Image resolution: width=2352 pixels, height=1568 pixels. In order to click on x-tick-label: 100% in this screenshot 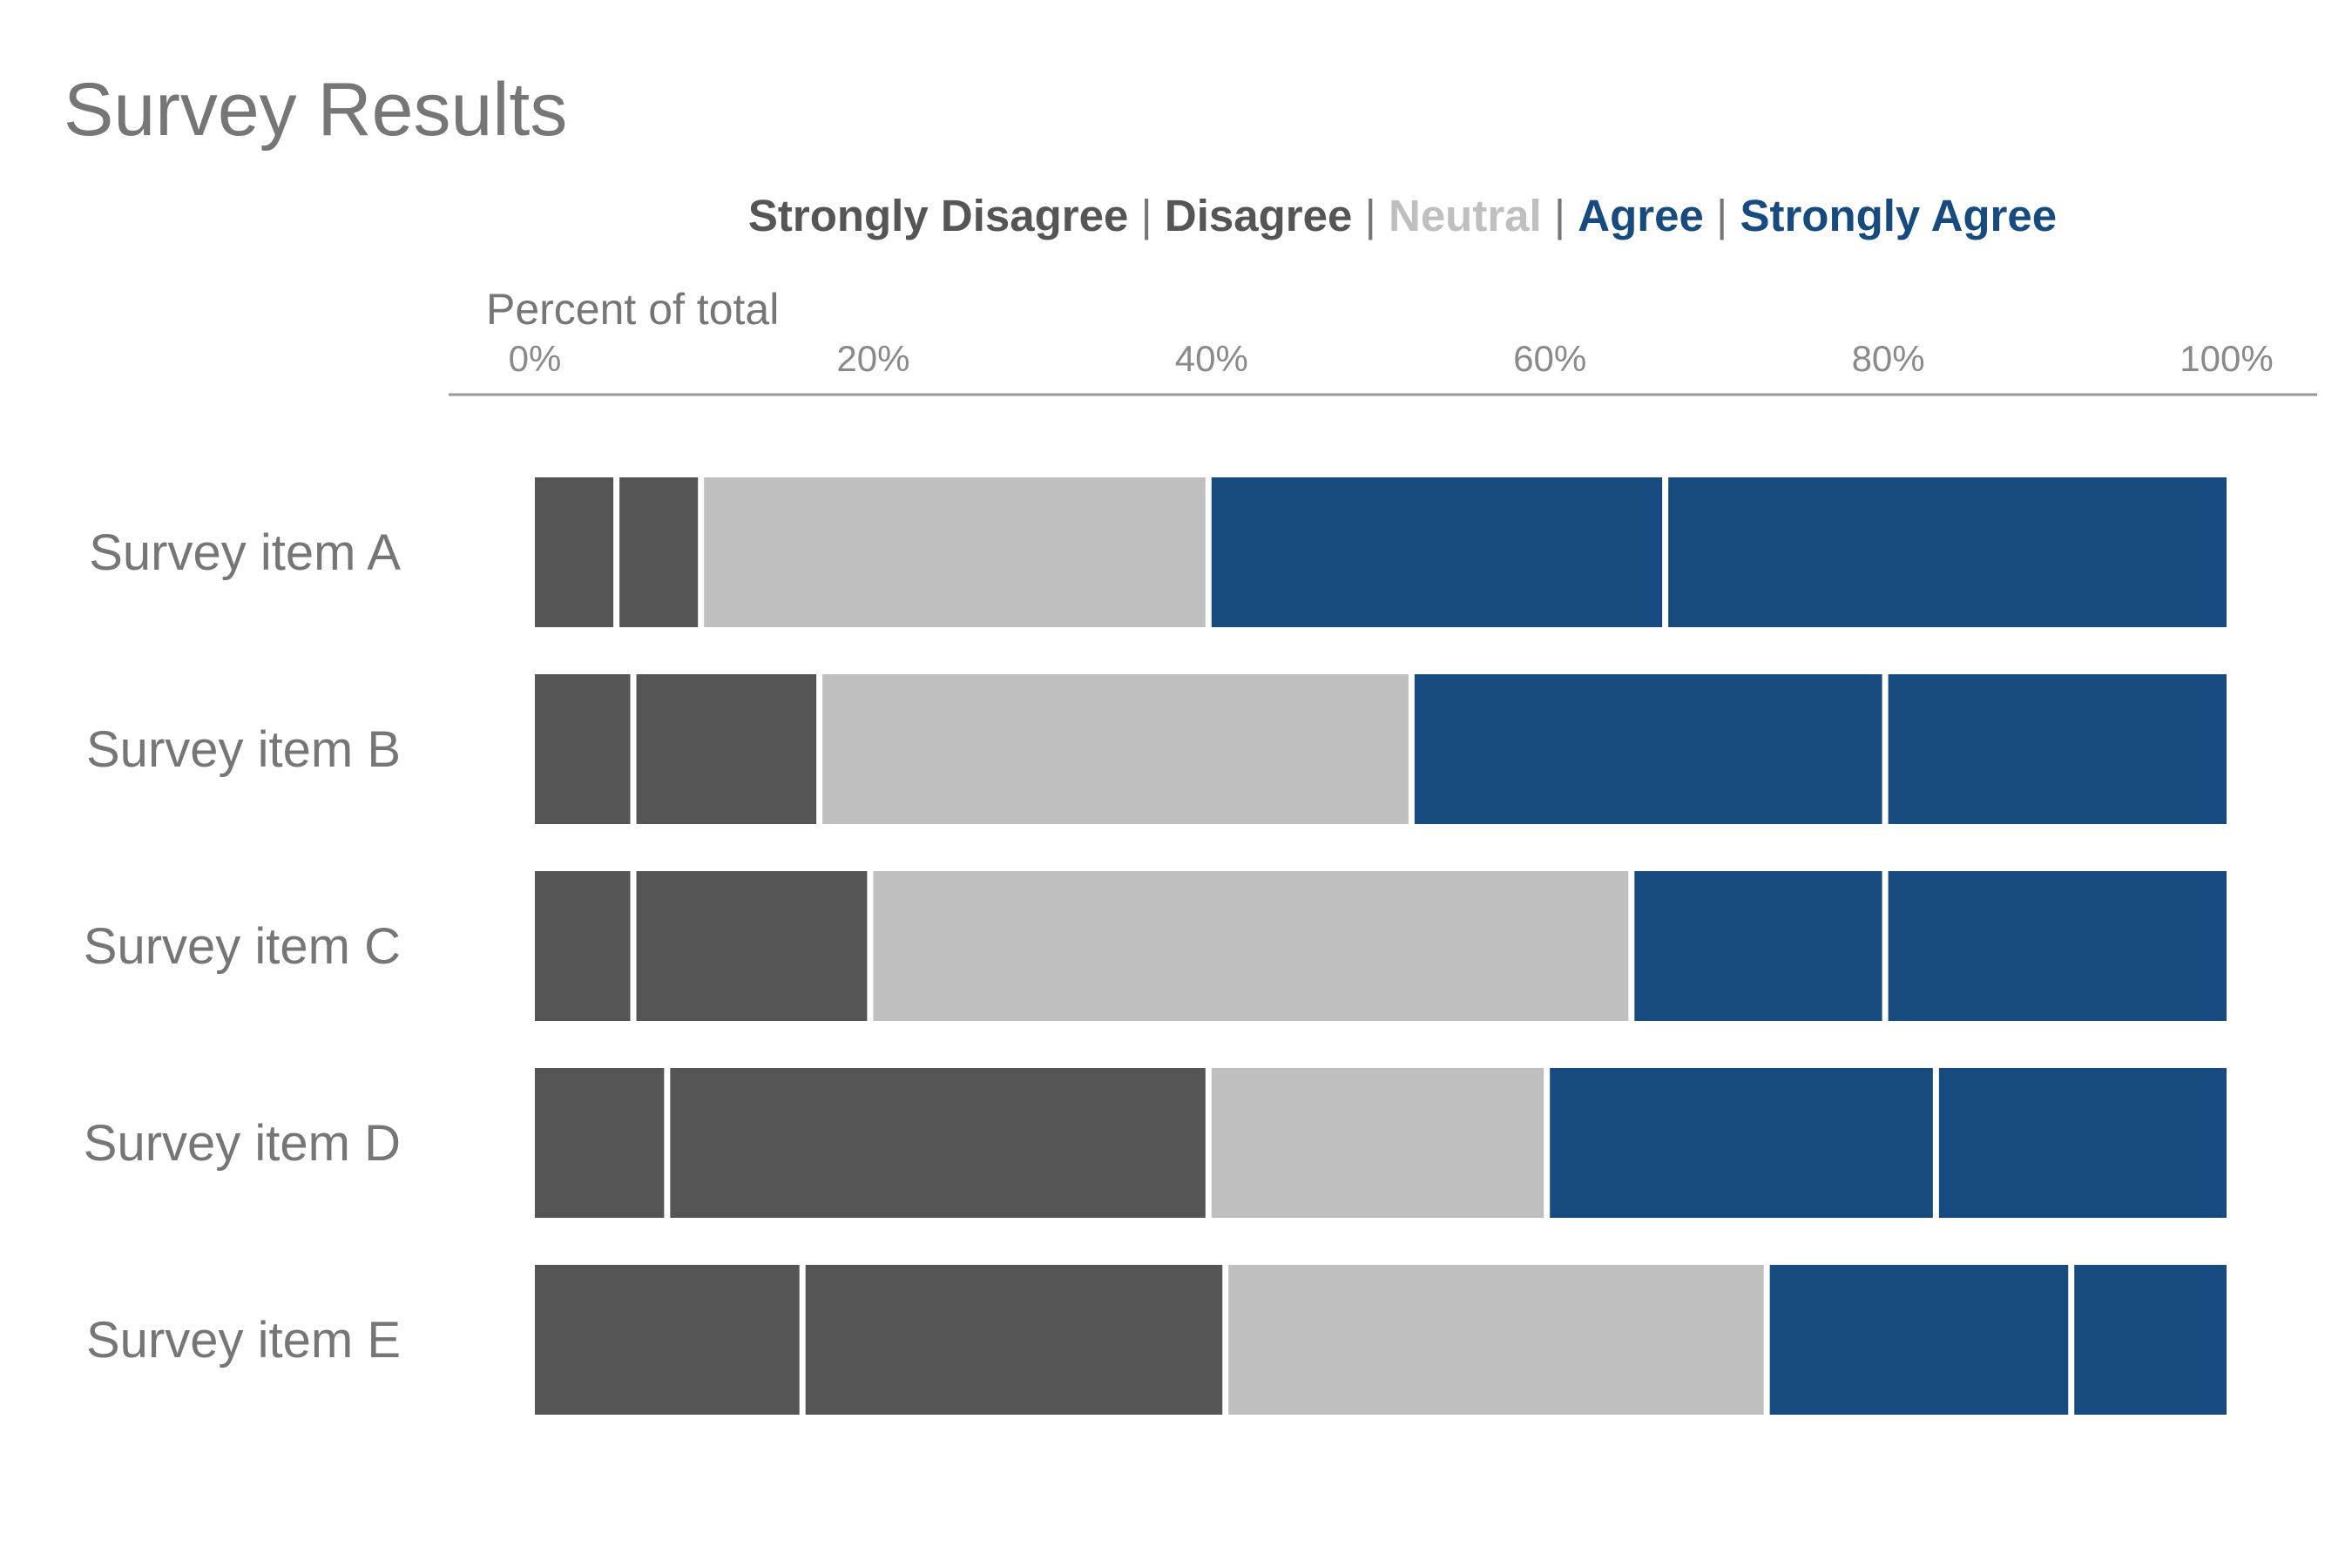, I will do `click(2226, 358)`.